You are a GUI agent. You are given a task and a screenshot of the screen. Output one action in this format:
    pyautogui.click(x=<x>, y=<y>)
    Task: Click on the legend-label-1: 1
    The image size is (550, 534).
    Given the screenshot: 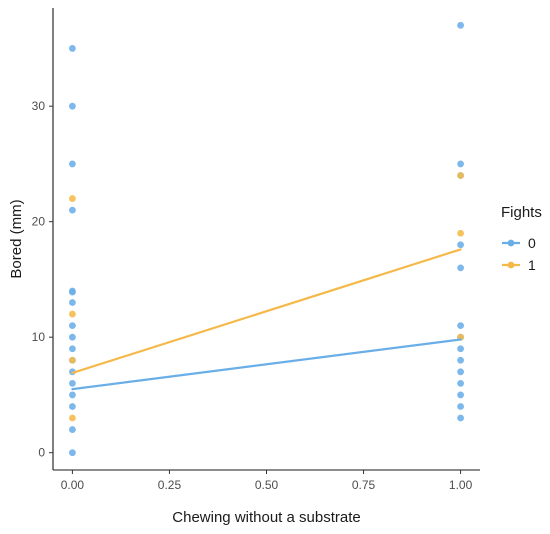 What is the action you would take?
    pyautogui.click(x=532, y=265)
    